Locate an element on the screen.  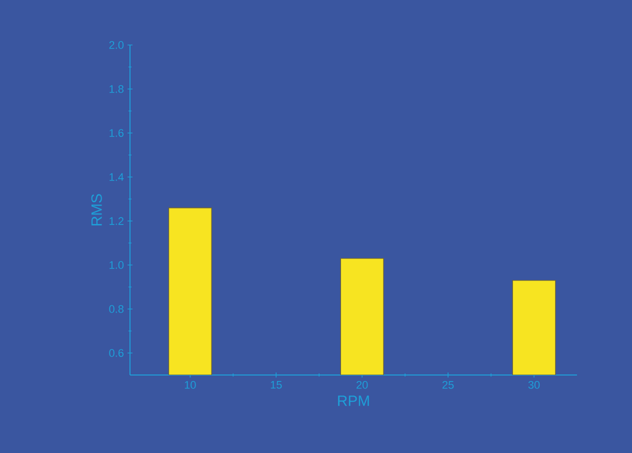
x-tick-label: 30 is located at coordinates (534, 385).